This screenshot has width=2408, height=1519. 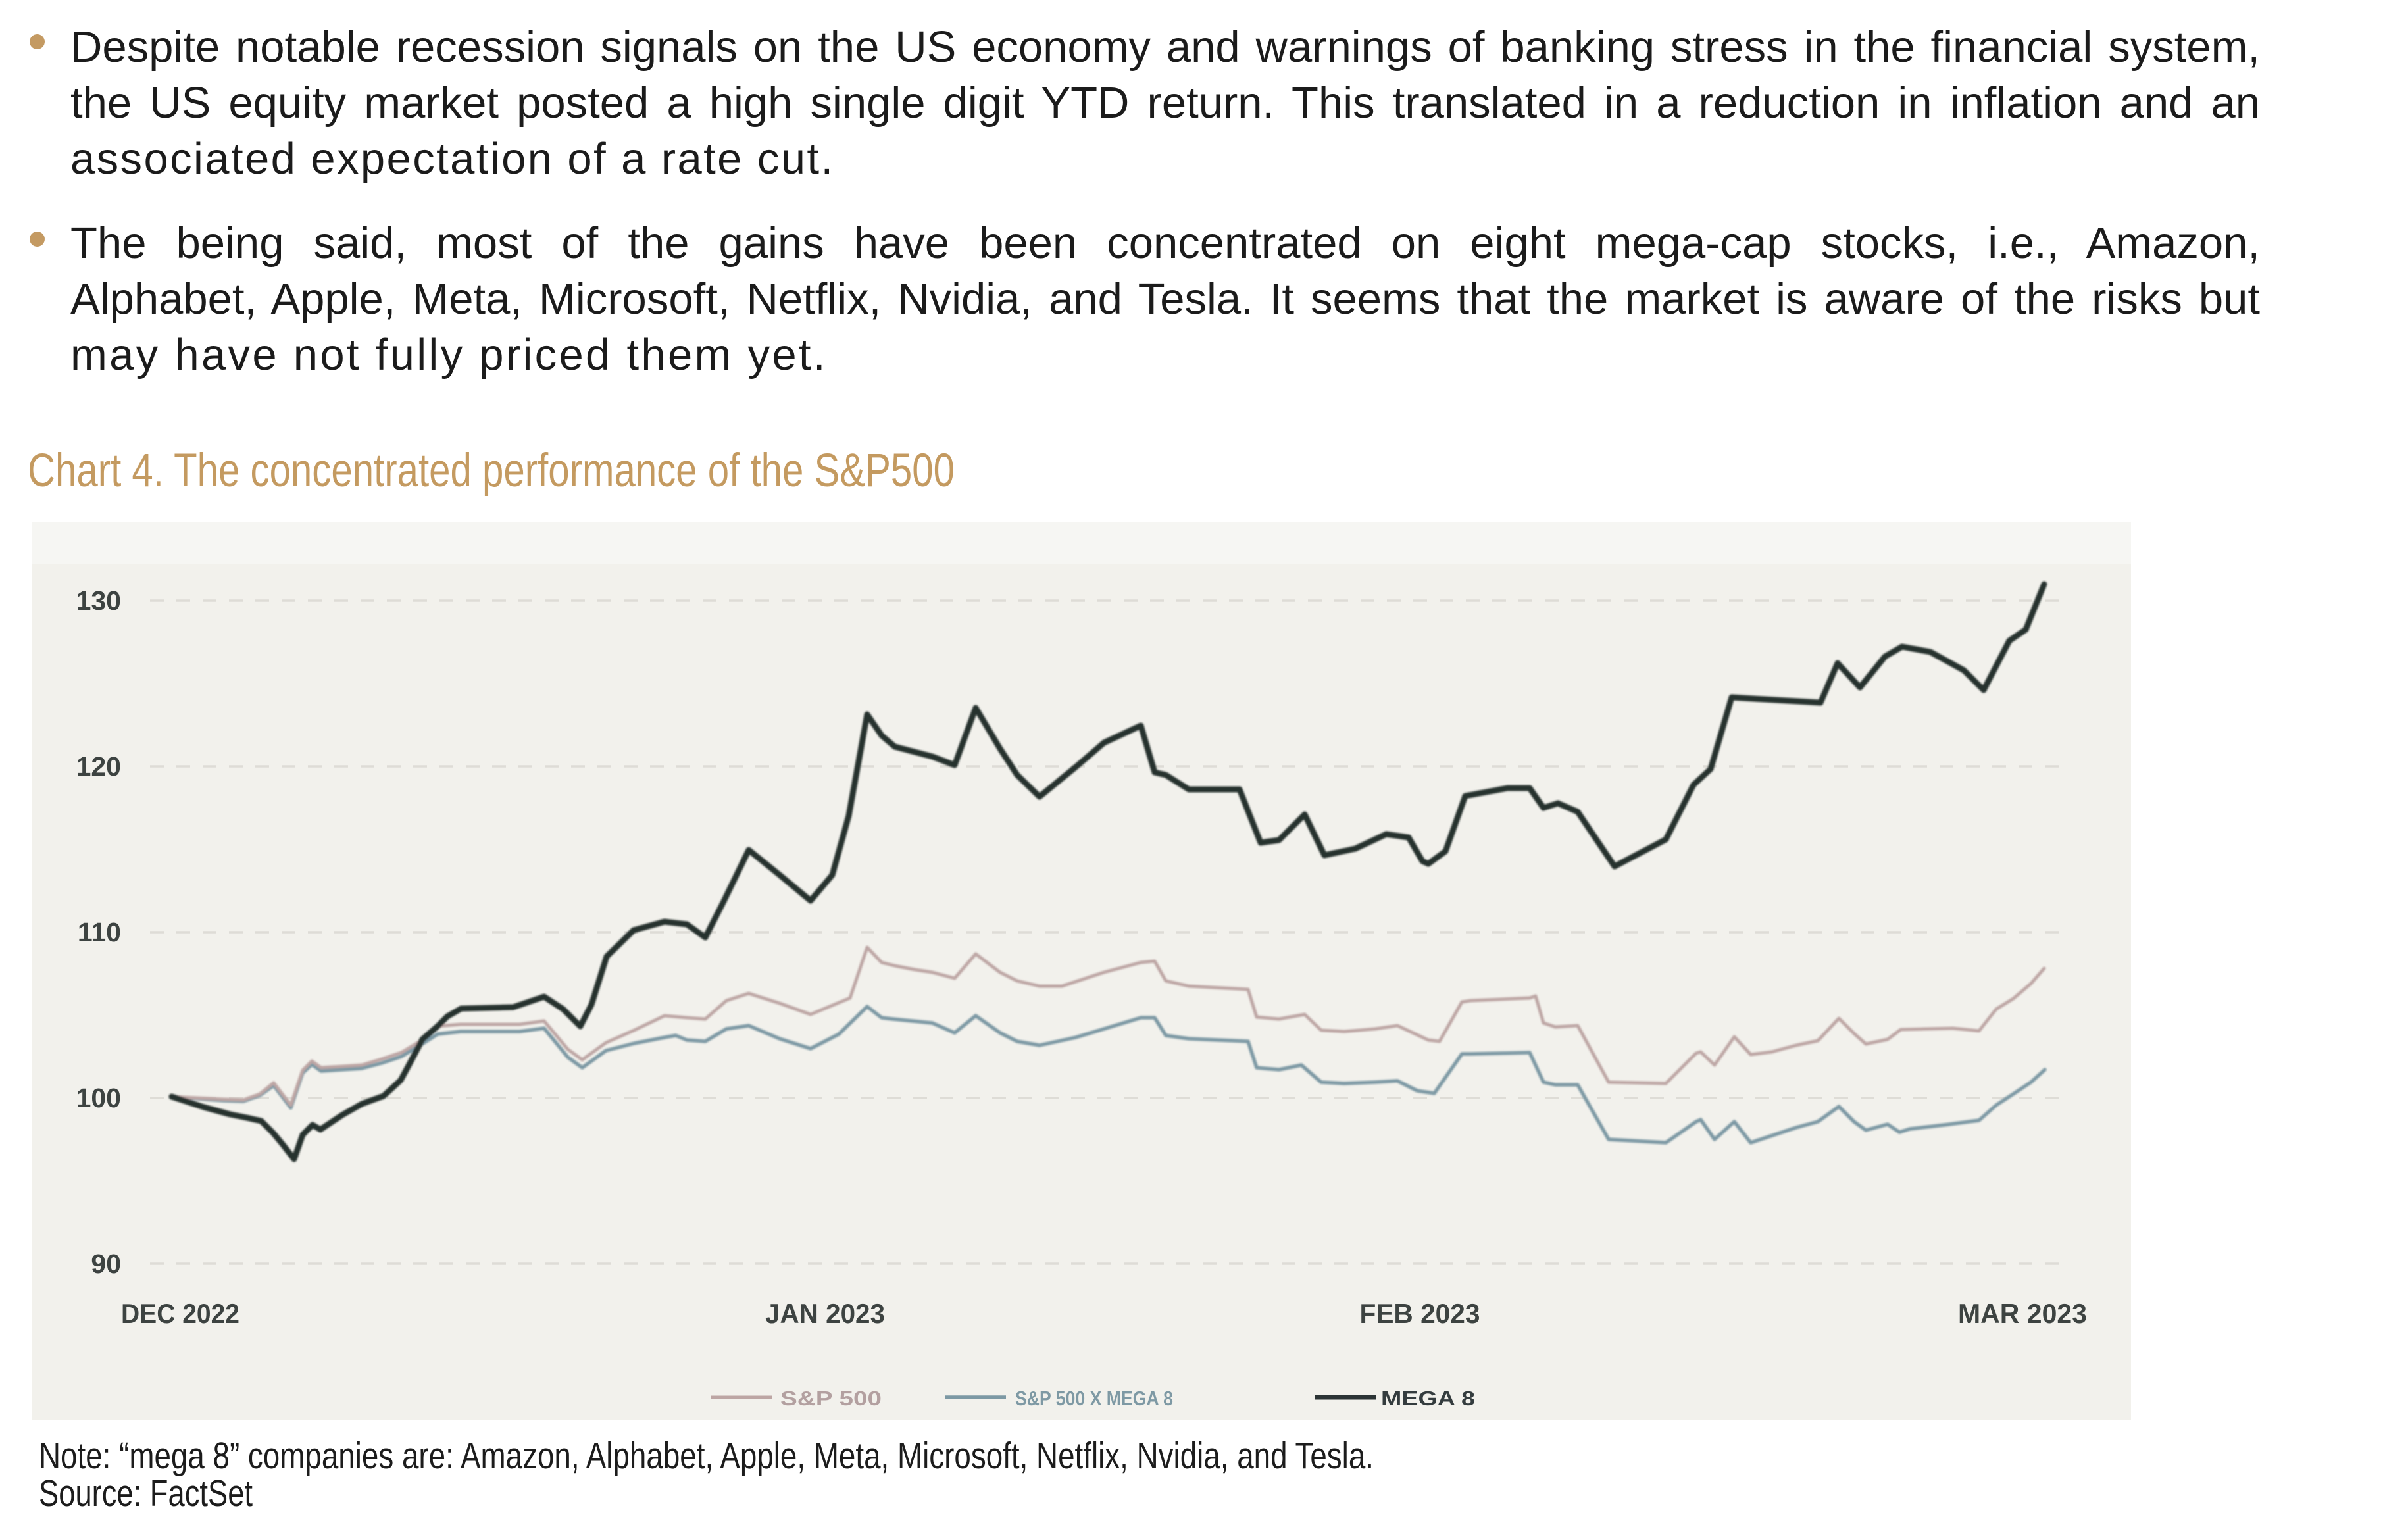 I want to click on svg-text: DEC 2022, so click(x=180, y=1313).